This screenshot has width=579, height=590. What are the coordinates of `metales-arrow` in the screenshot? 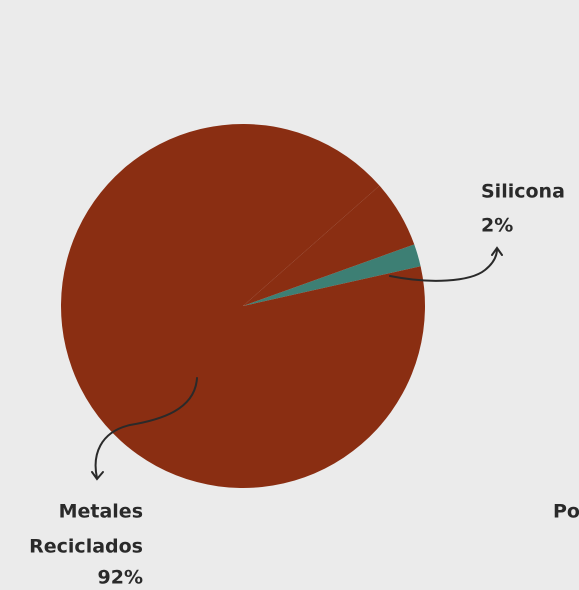 It's located at (146, 428).